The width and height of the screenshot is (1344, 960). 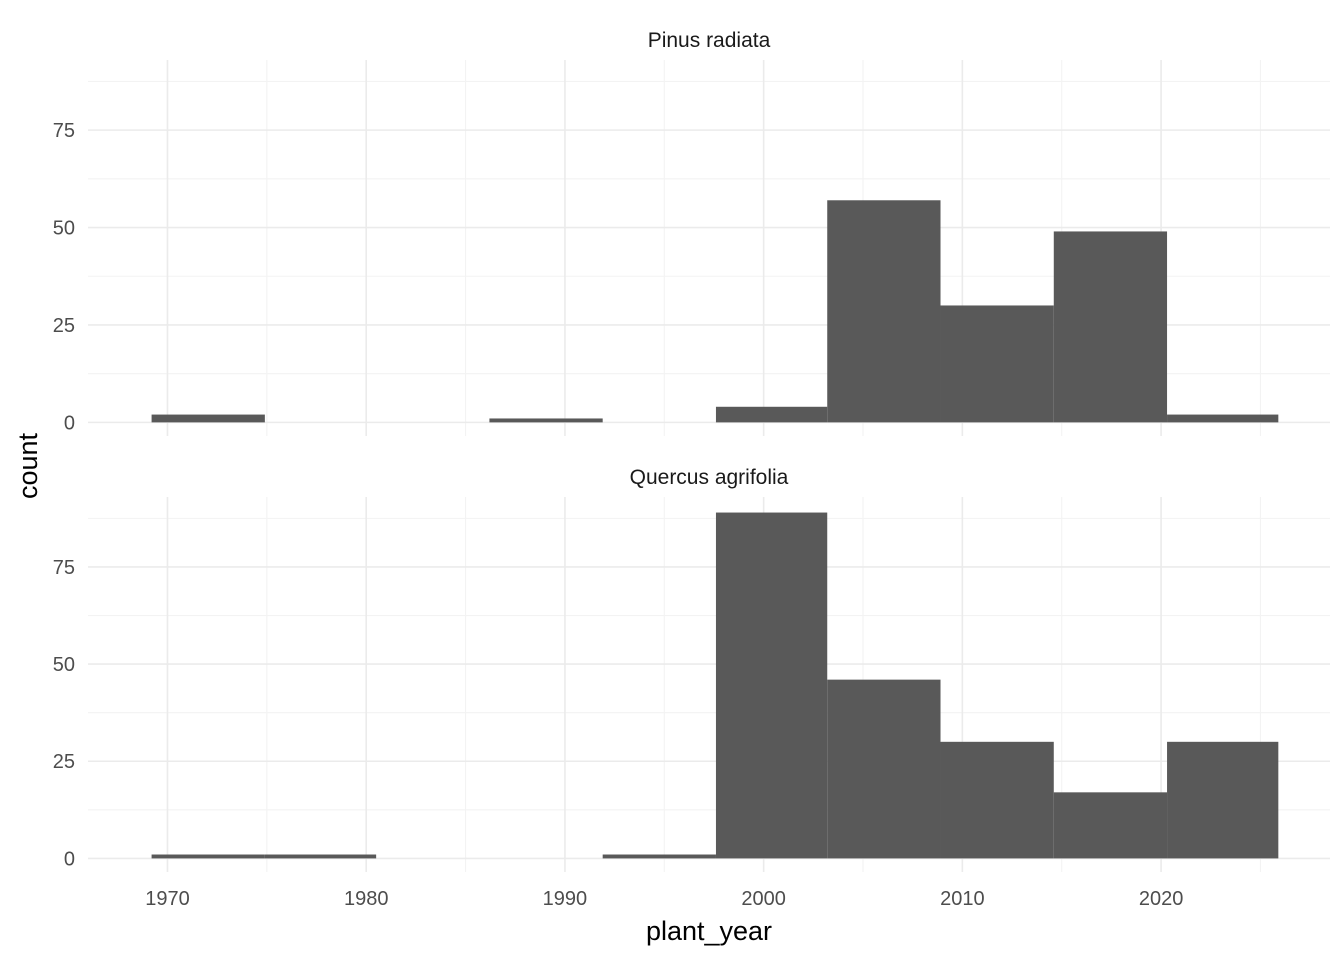 I want to click on facet-strip-label: Quercus agrifolia, so click(x=709, y=477).